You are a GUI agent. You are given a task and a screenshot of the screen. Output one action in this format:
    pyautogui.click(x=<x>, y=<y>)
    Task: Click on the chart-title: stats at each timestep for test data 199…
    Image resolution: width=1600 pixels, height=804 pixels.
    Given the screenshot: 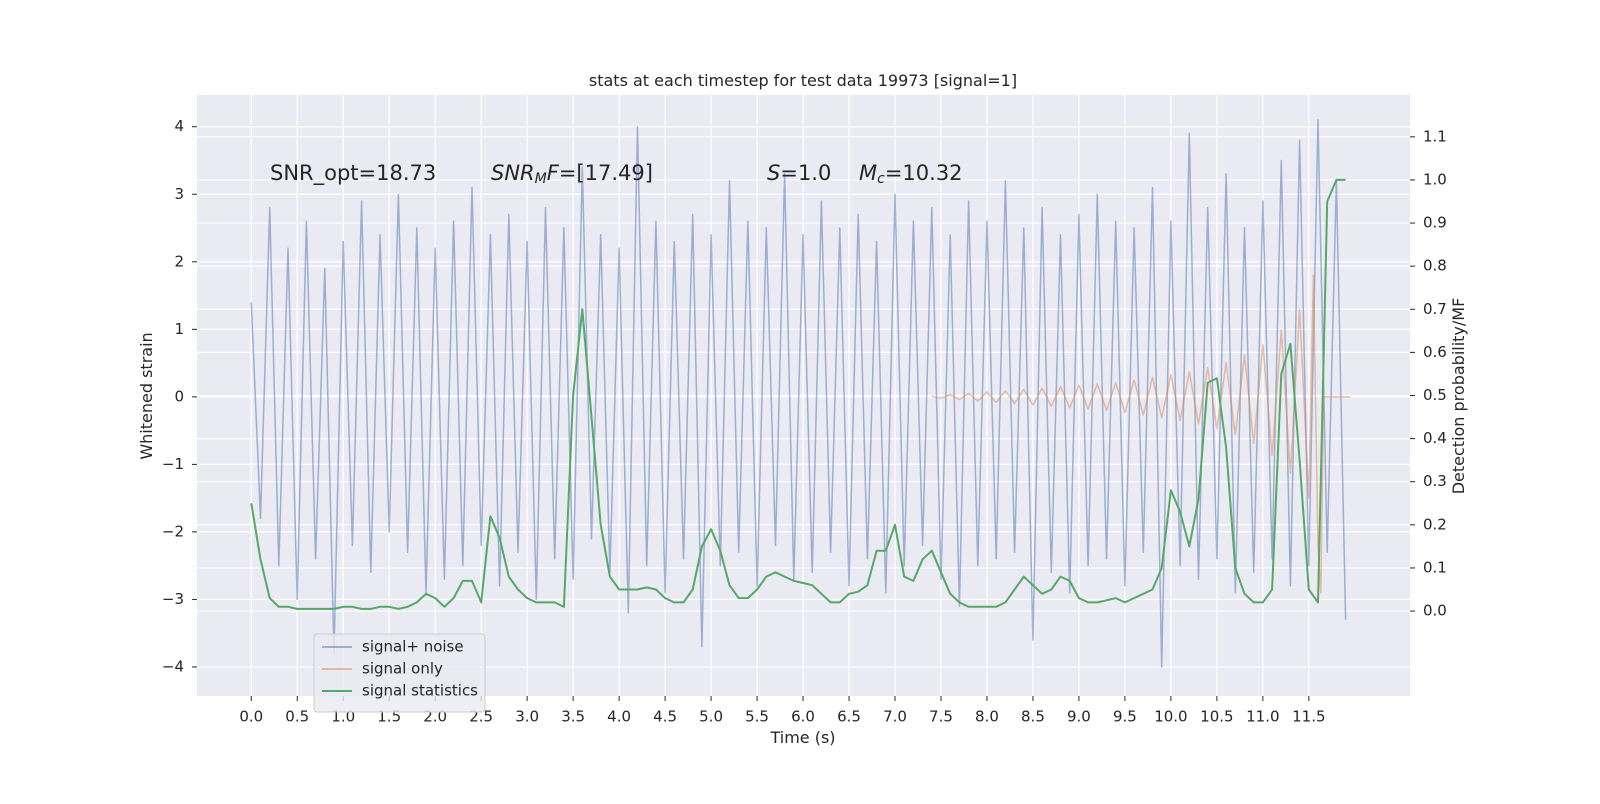 What is the action you would take?
    pyautogui.click(x=803, y=80)
    